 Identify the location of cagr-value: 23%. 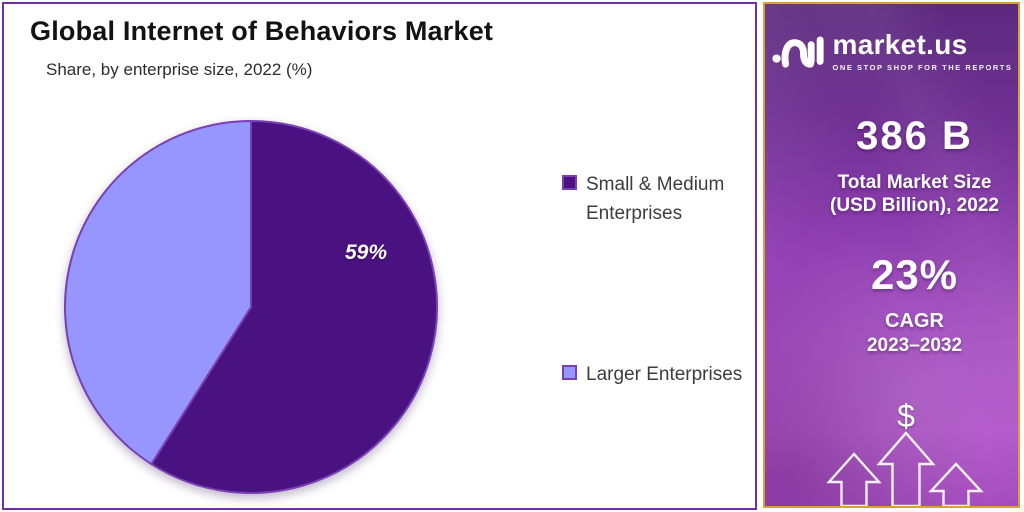
(914, 275).